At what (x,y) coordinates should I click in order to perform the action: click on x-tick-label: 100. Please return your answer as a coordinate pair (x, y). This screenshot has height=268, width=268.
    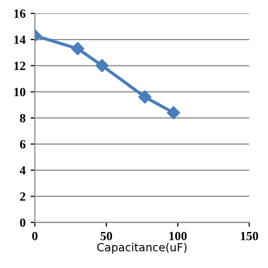
    Looking at the image, I should click on (178, 236).